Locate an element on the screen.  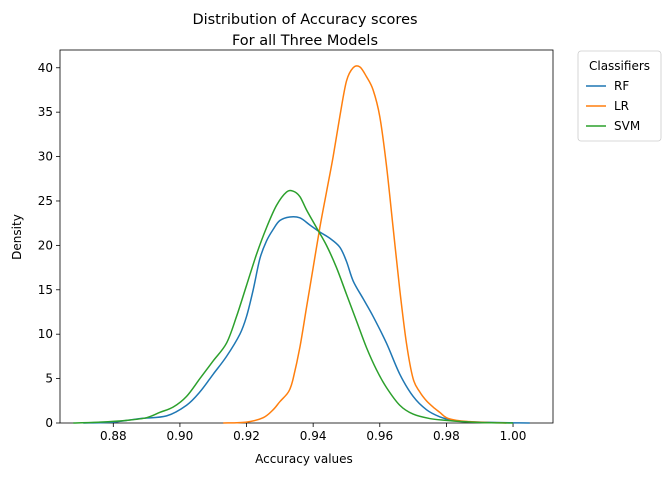
legend: Classifiers RF LR SVM is located at coordinates (619, 96).